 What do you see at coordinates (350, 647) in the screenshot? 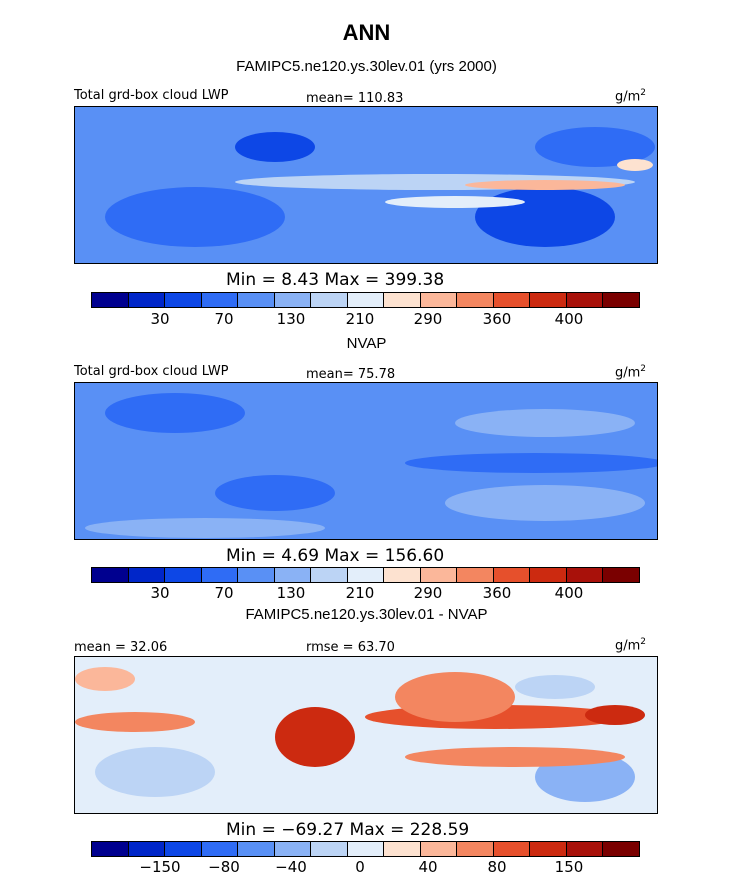
I see `panel3-rmse: rmse = 63.70` at bounding box center [350, 647].